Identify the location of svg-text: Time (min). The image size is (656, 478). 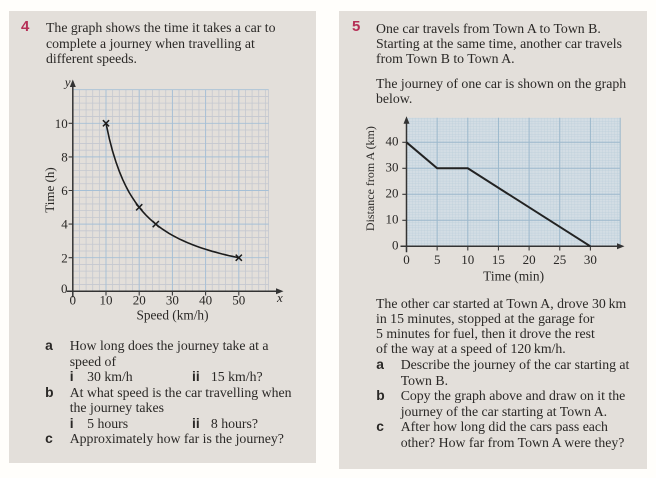
(513, 276).